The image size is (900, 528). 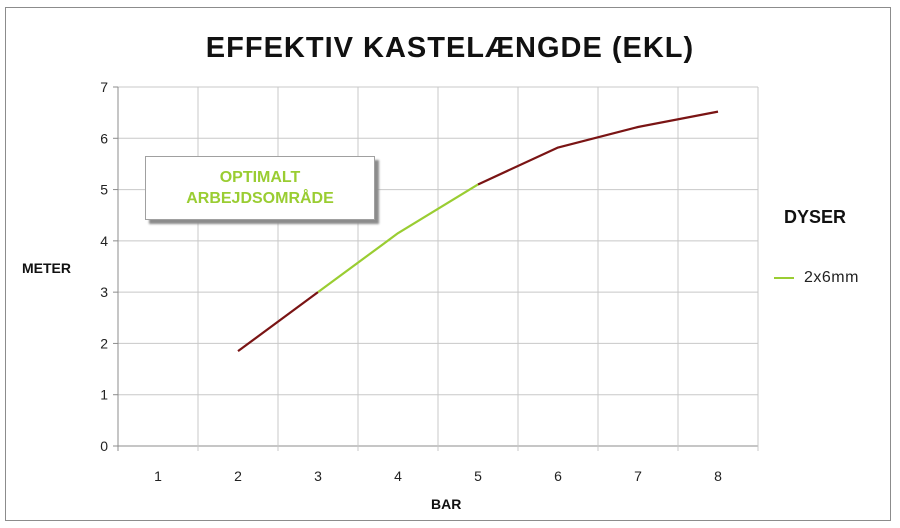 What do you see at coordinates (318, 476) in the screenshot?
I see `x-tick-label: 3` at bounding box center [318, 476].